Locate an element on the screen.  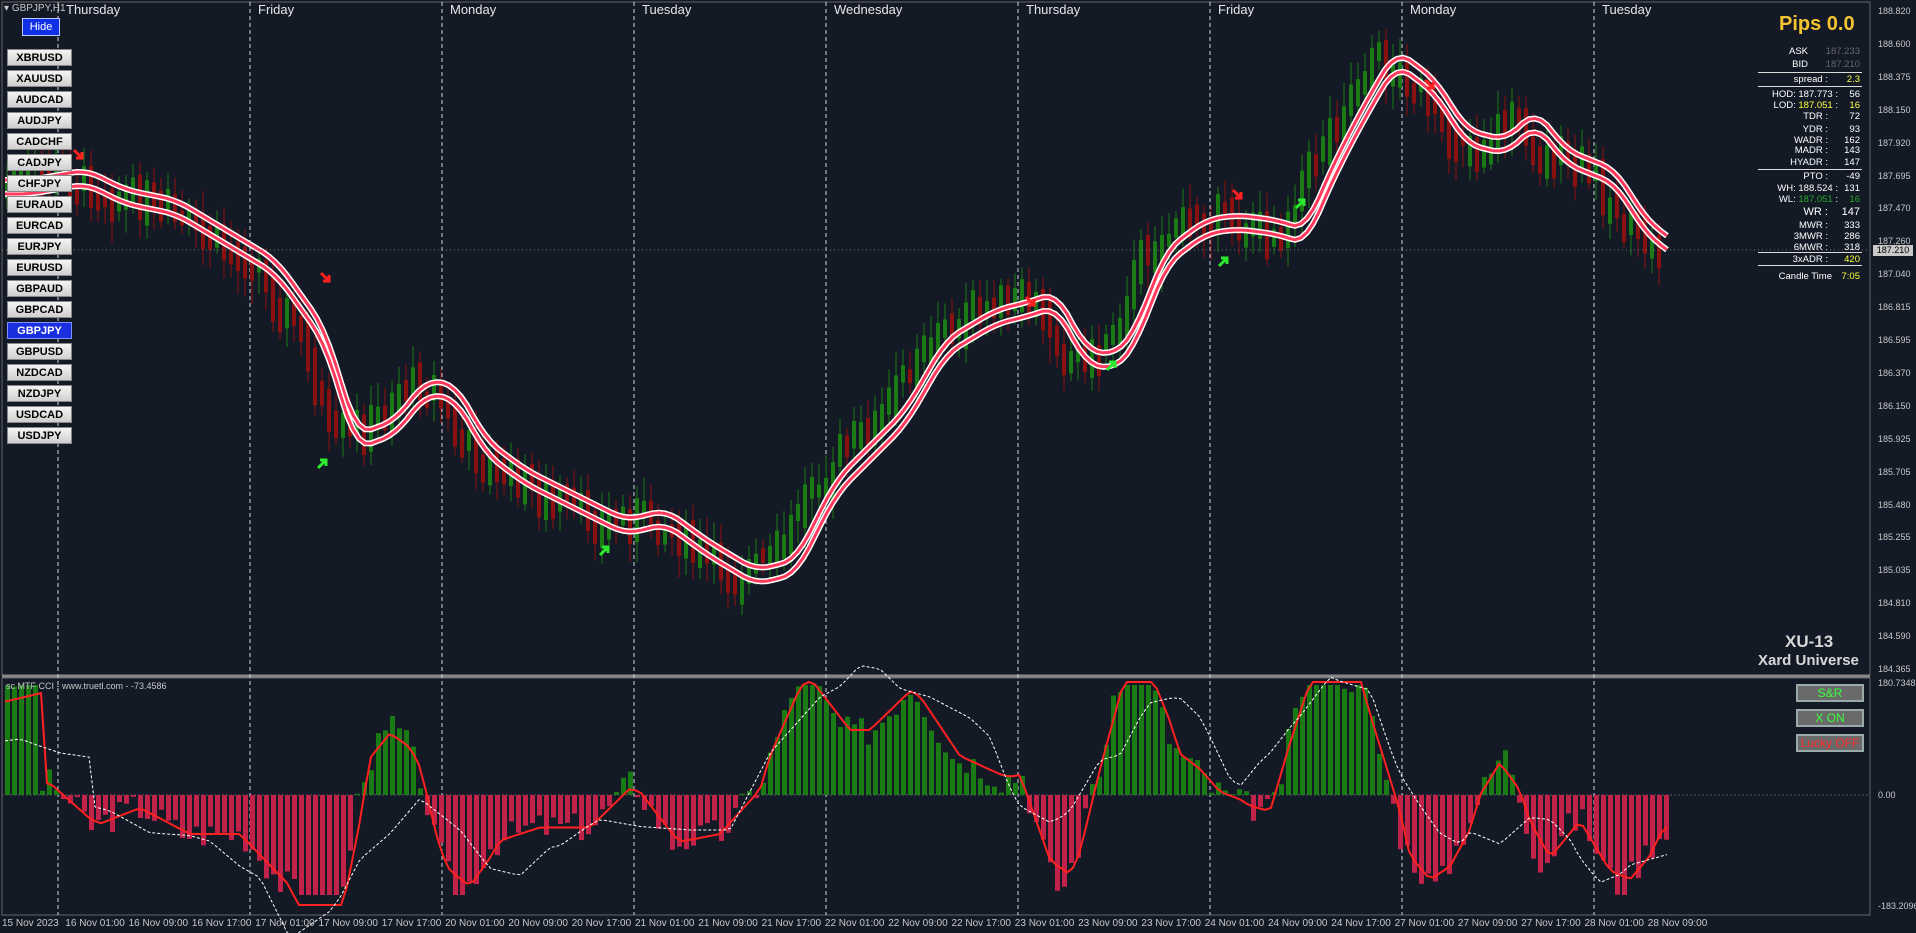
symbol-button-cadchf: CADCHF is located at coordinates (39, 141).